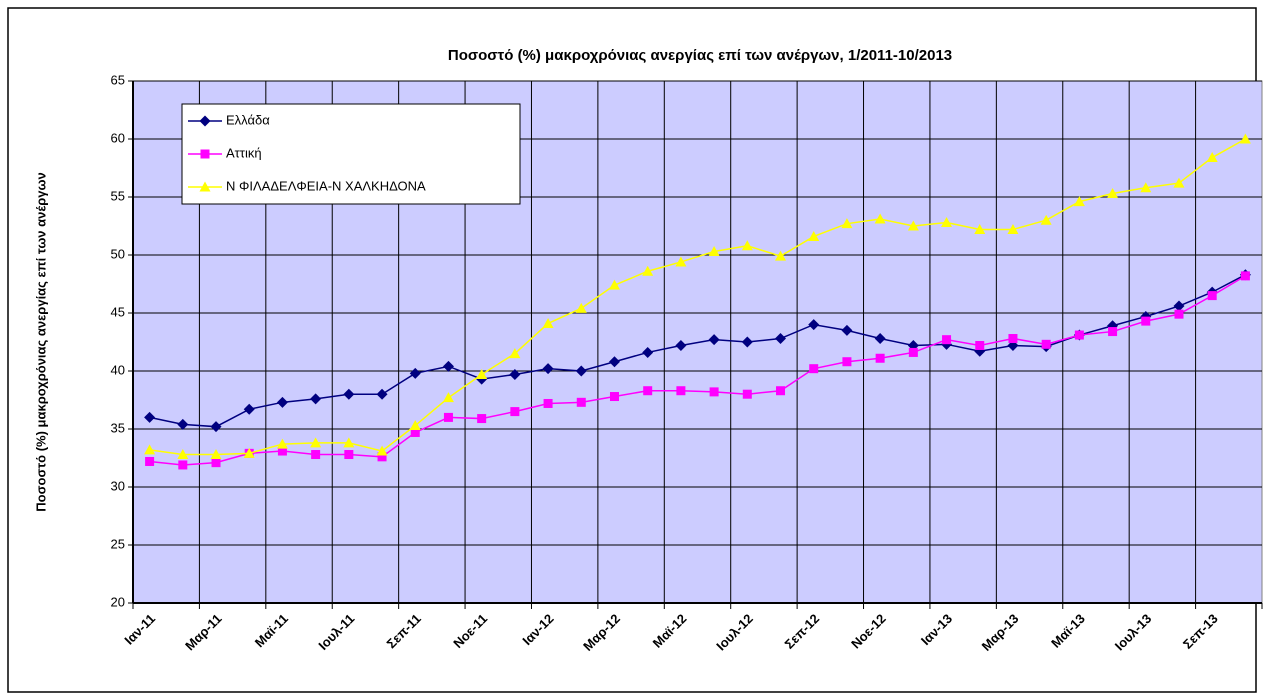 This screenshot has width=1264, height=700. I want to click on y-tick-label: 60, so click(118, 137).